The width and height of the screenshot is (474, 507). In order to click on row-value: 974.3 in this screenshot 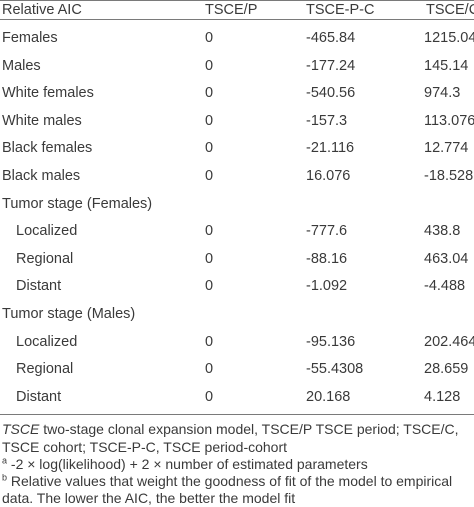, I will do `click(442, 93)`.